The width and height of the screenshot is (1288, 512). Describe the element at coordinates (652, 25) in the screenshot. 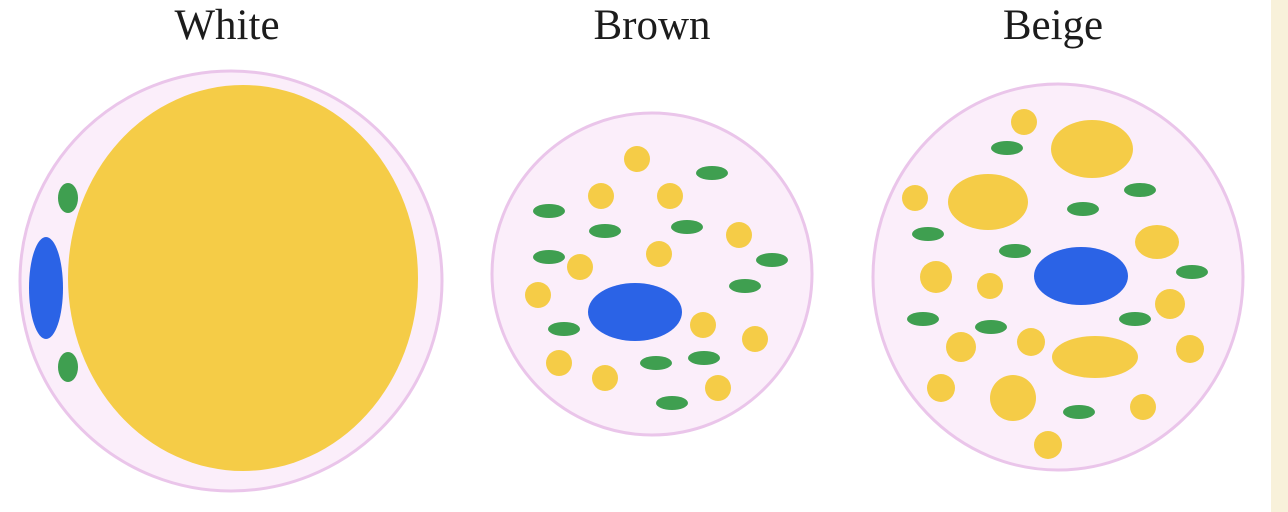

I see `label-brown-adipocyte: Brown` at that location.